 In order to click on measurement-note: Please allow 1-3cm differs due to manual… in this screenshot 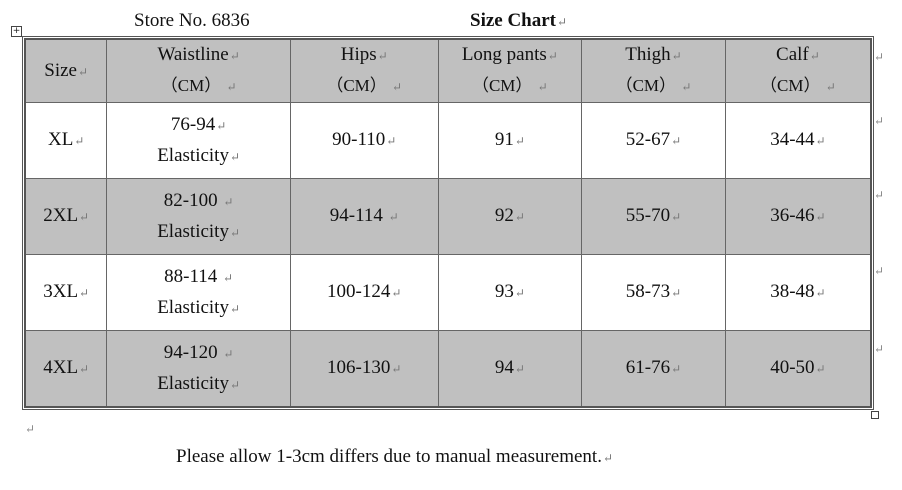, I will do `click(395, 456)`.